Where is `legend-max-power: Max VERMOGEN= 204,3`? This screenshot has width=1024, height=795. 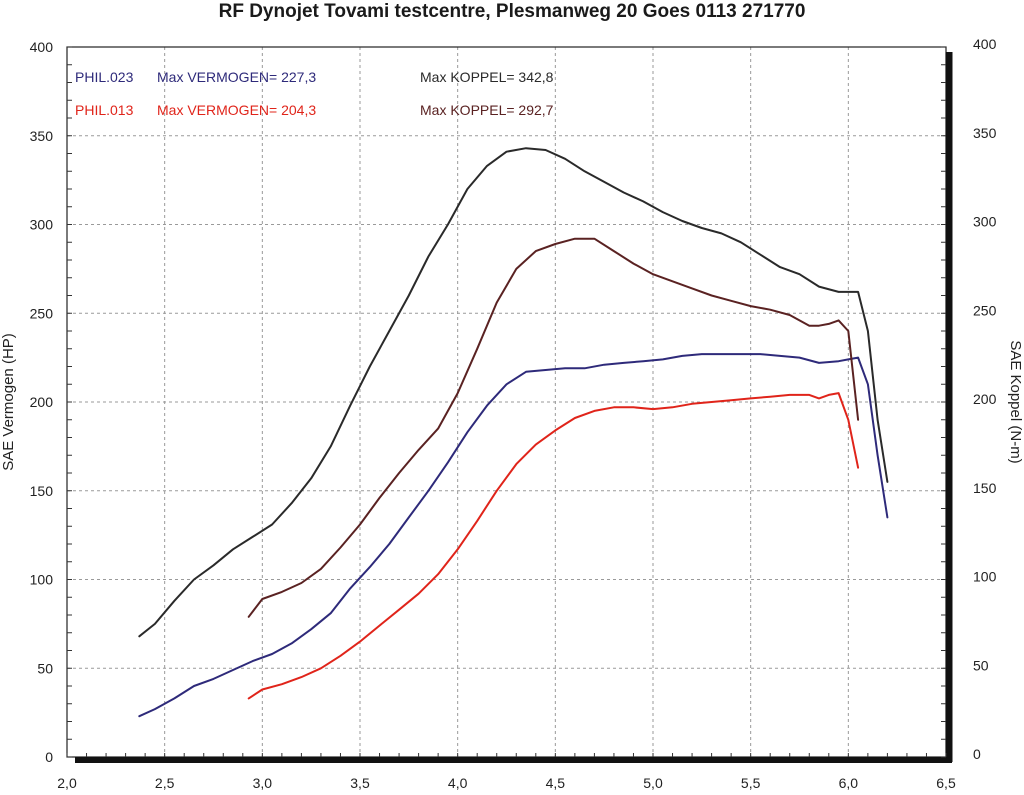
legend-max-power: Max VERMOGEN= 204,3 is located at coordinates (236, 110).